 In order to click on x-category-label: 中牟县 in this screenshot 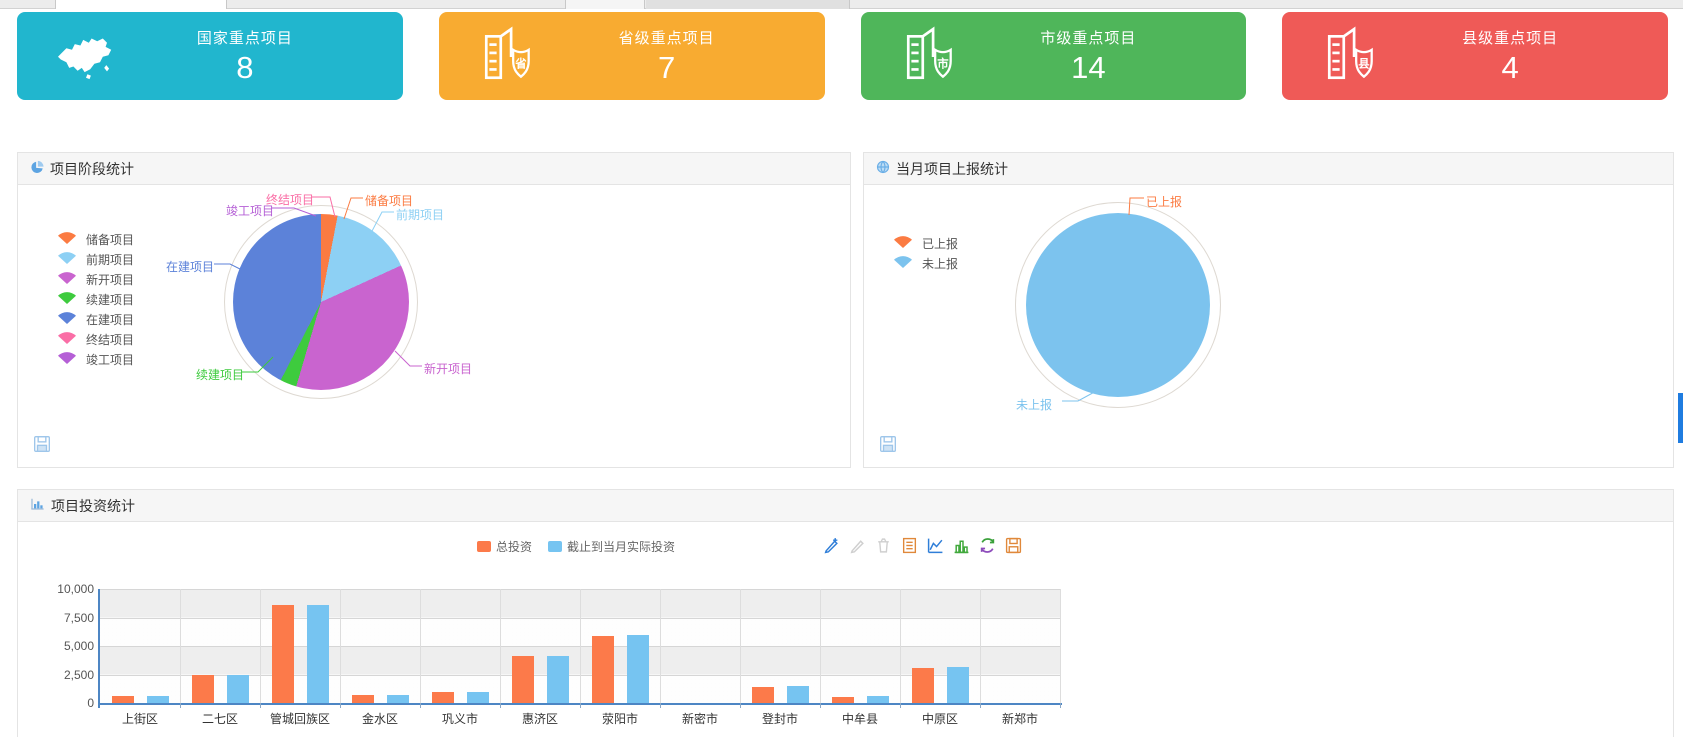, I will do `click(859, 719)`.